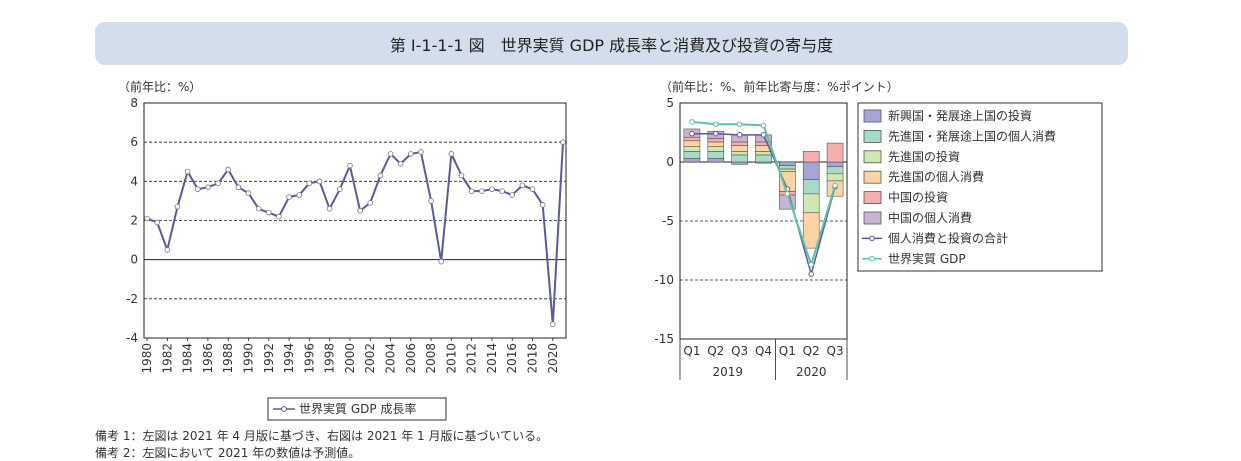 The width and height of the screenshot is (1241, 461). I want to click on x-tick-label: 2008, so click(431, 358).